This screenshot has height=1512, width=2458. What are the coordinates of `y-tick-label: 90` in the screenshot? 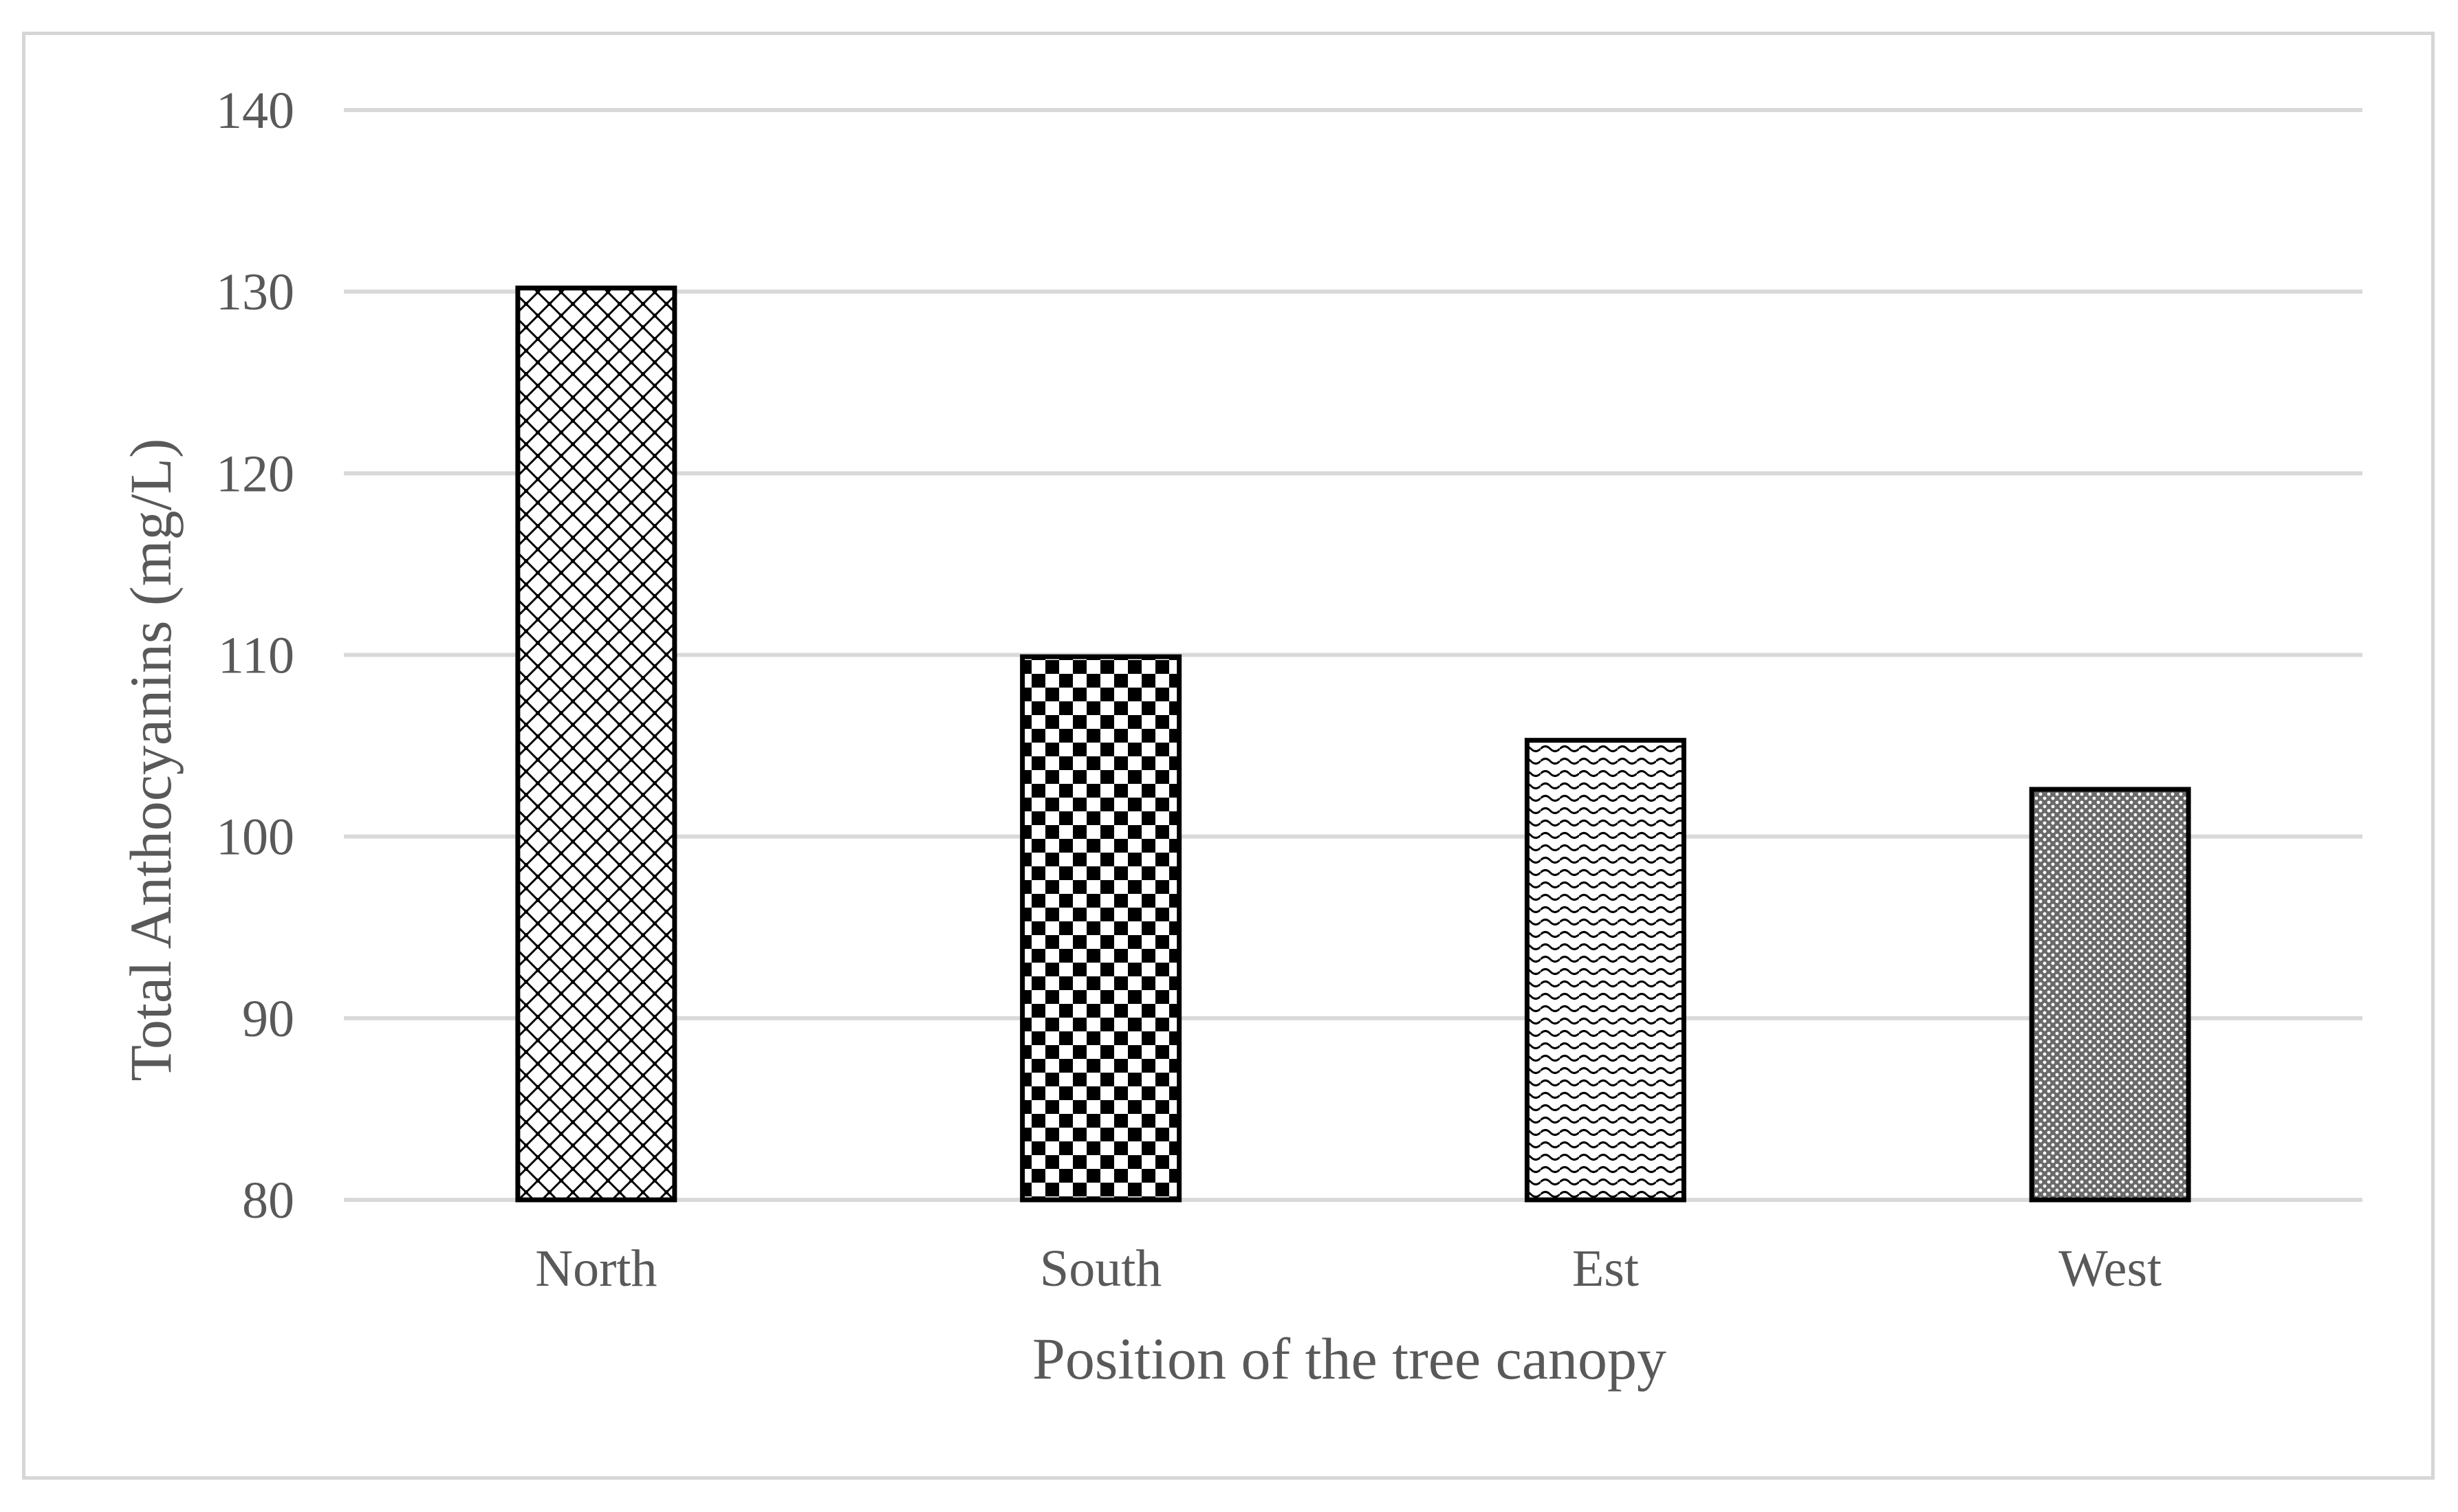 It's located at (268, 1019).